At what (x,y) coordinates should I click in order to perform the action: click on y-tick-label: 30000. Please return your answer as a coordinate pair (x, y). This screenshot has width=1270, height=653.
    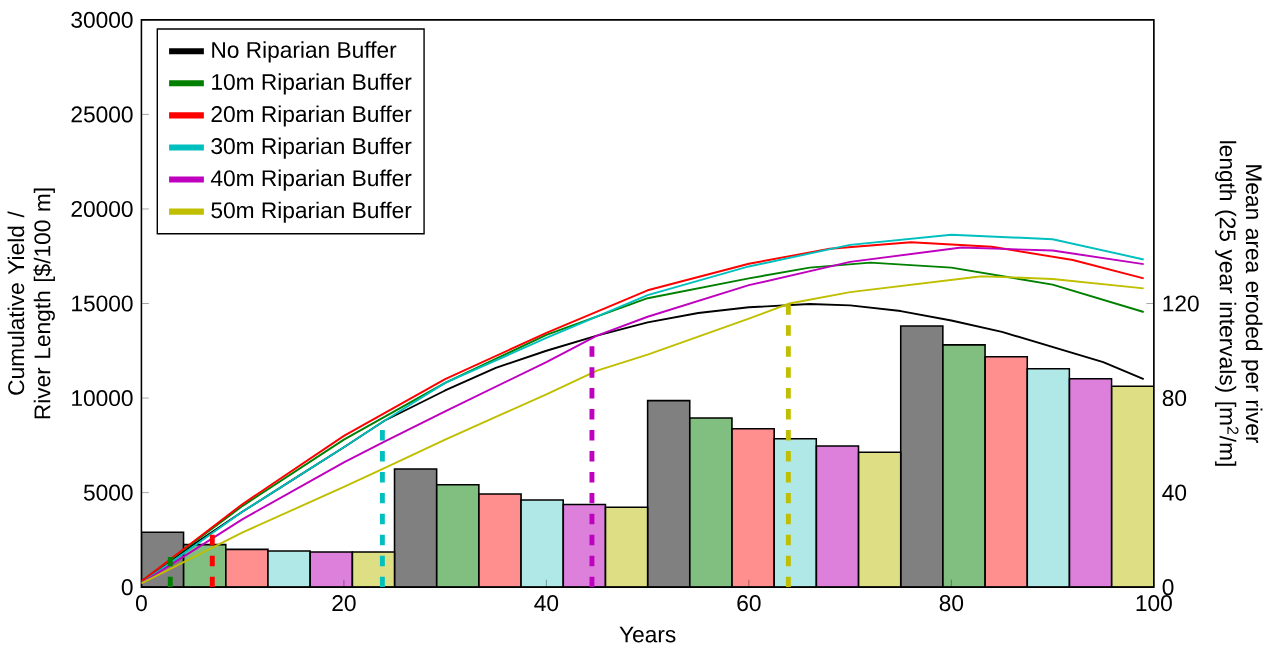
    Looking at the image, I should click on (102, 20).